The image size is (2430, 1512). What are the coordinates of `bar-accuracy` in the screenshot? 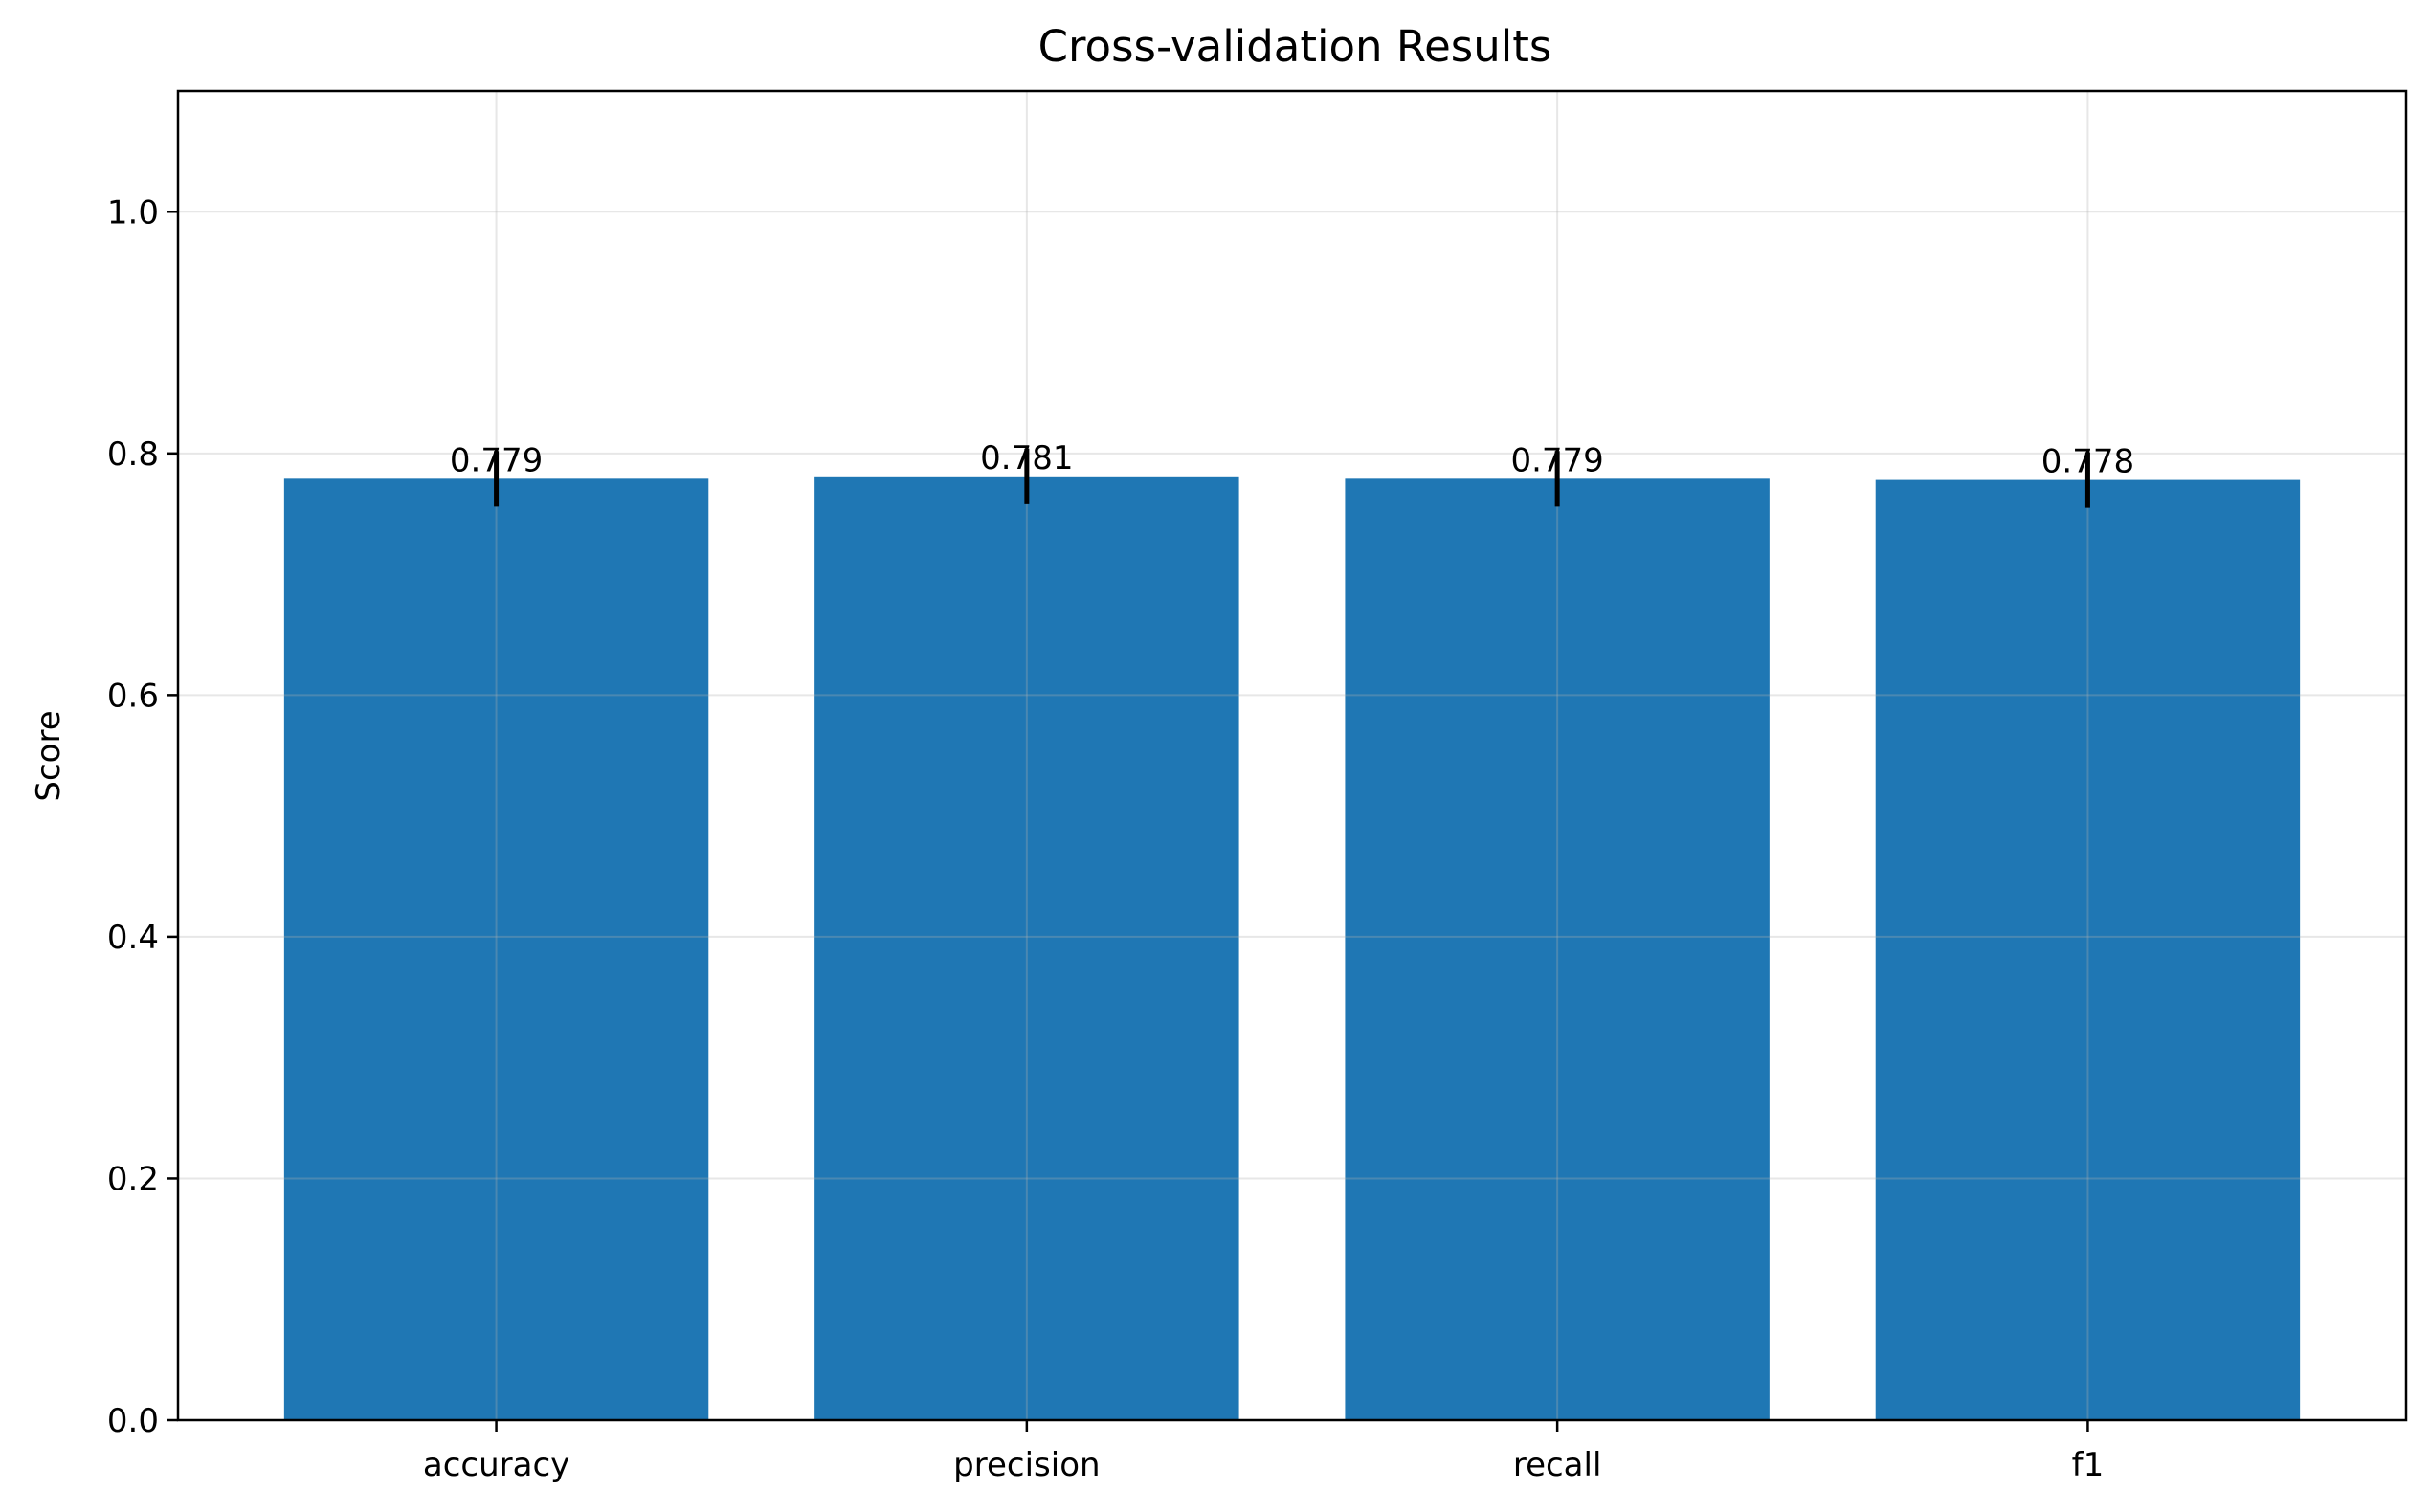 It's located at (496, 949).